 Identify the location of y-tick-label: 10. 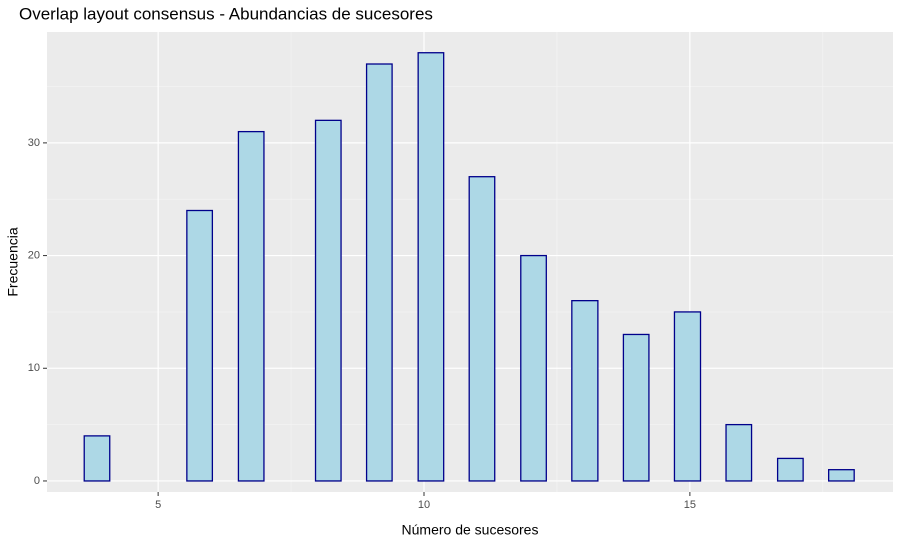
(34, 368).